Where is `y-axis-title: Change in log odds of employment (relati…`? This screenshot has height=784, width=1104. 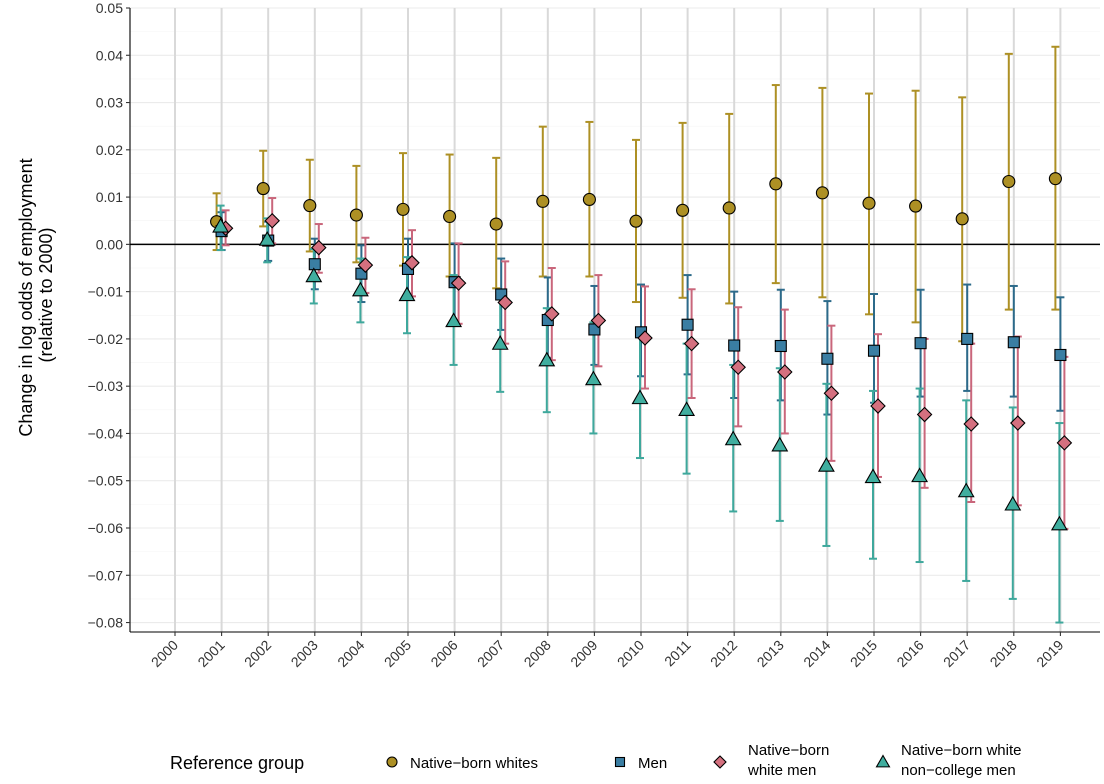
y-axis-title: Change in log odds of employment (relati… is located at coordinates (36, 294).